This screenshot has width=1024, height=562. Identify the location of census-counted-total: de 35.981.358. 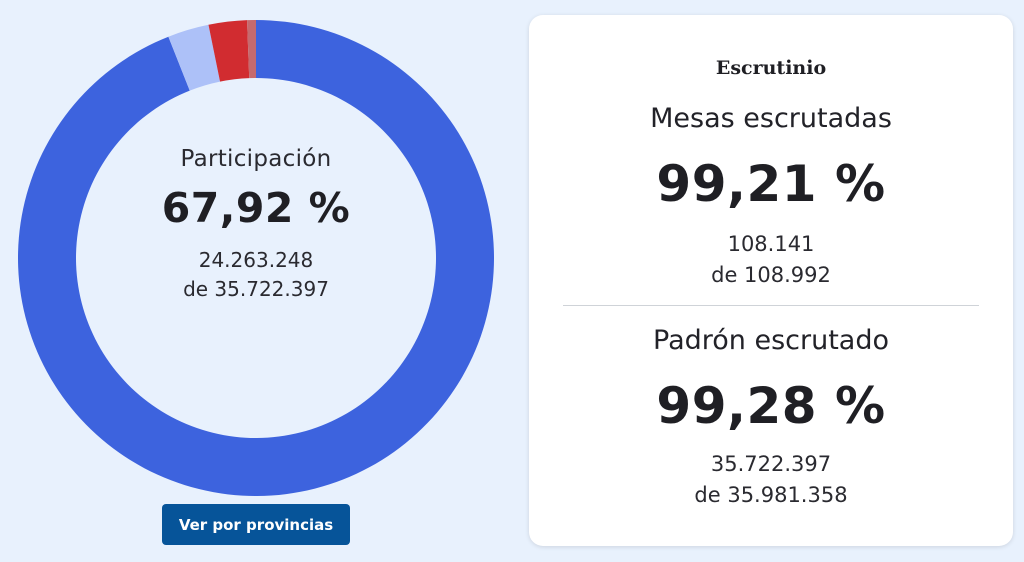
(771, 495).